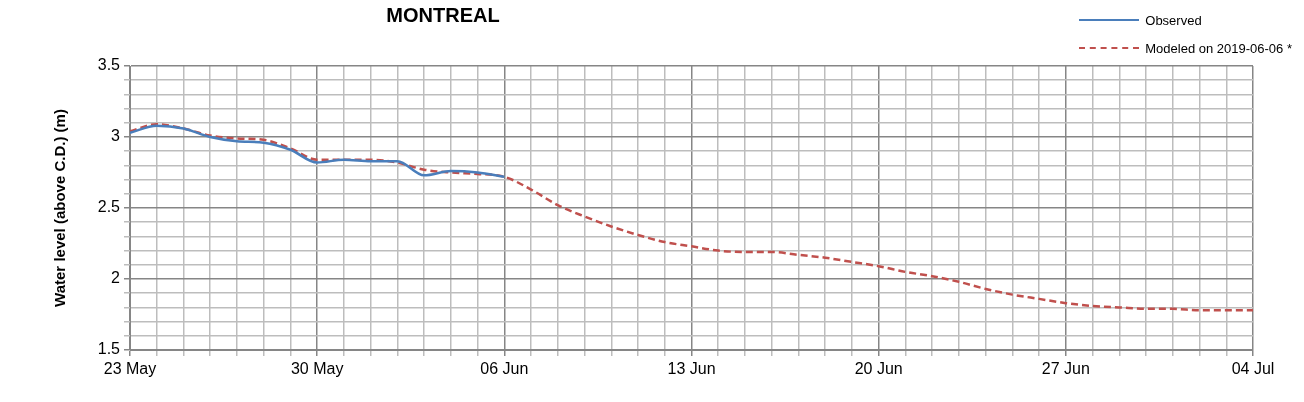 This screenshot has width=1304, height=402. What do you see at coordinates (443, 14) in the screenshot?
I see `chart-title: MONTREAL` at bounding box center [443, 14].